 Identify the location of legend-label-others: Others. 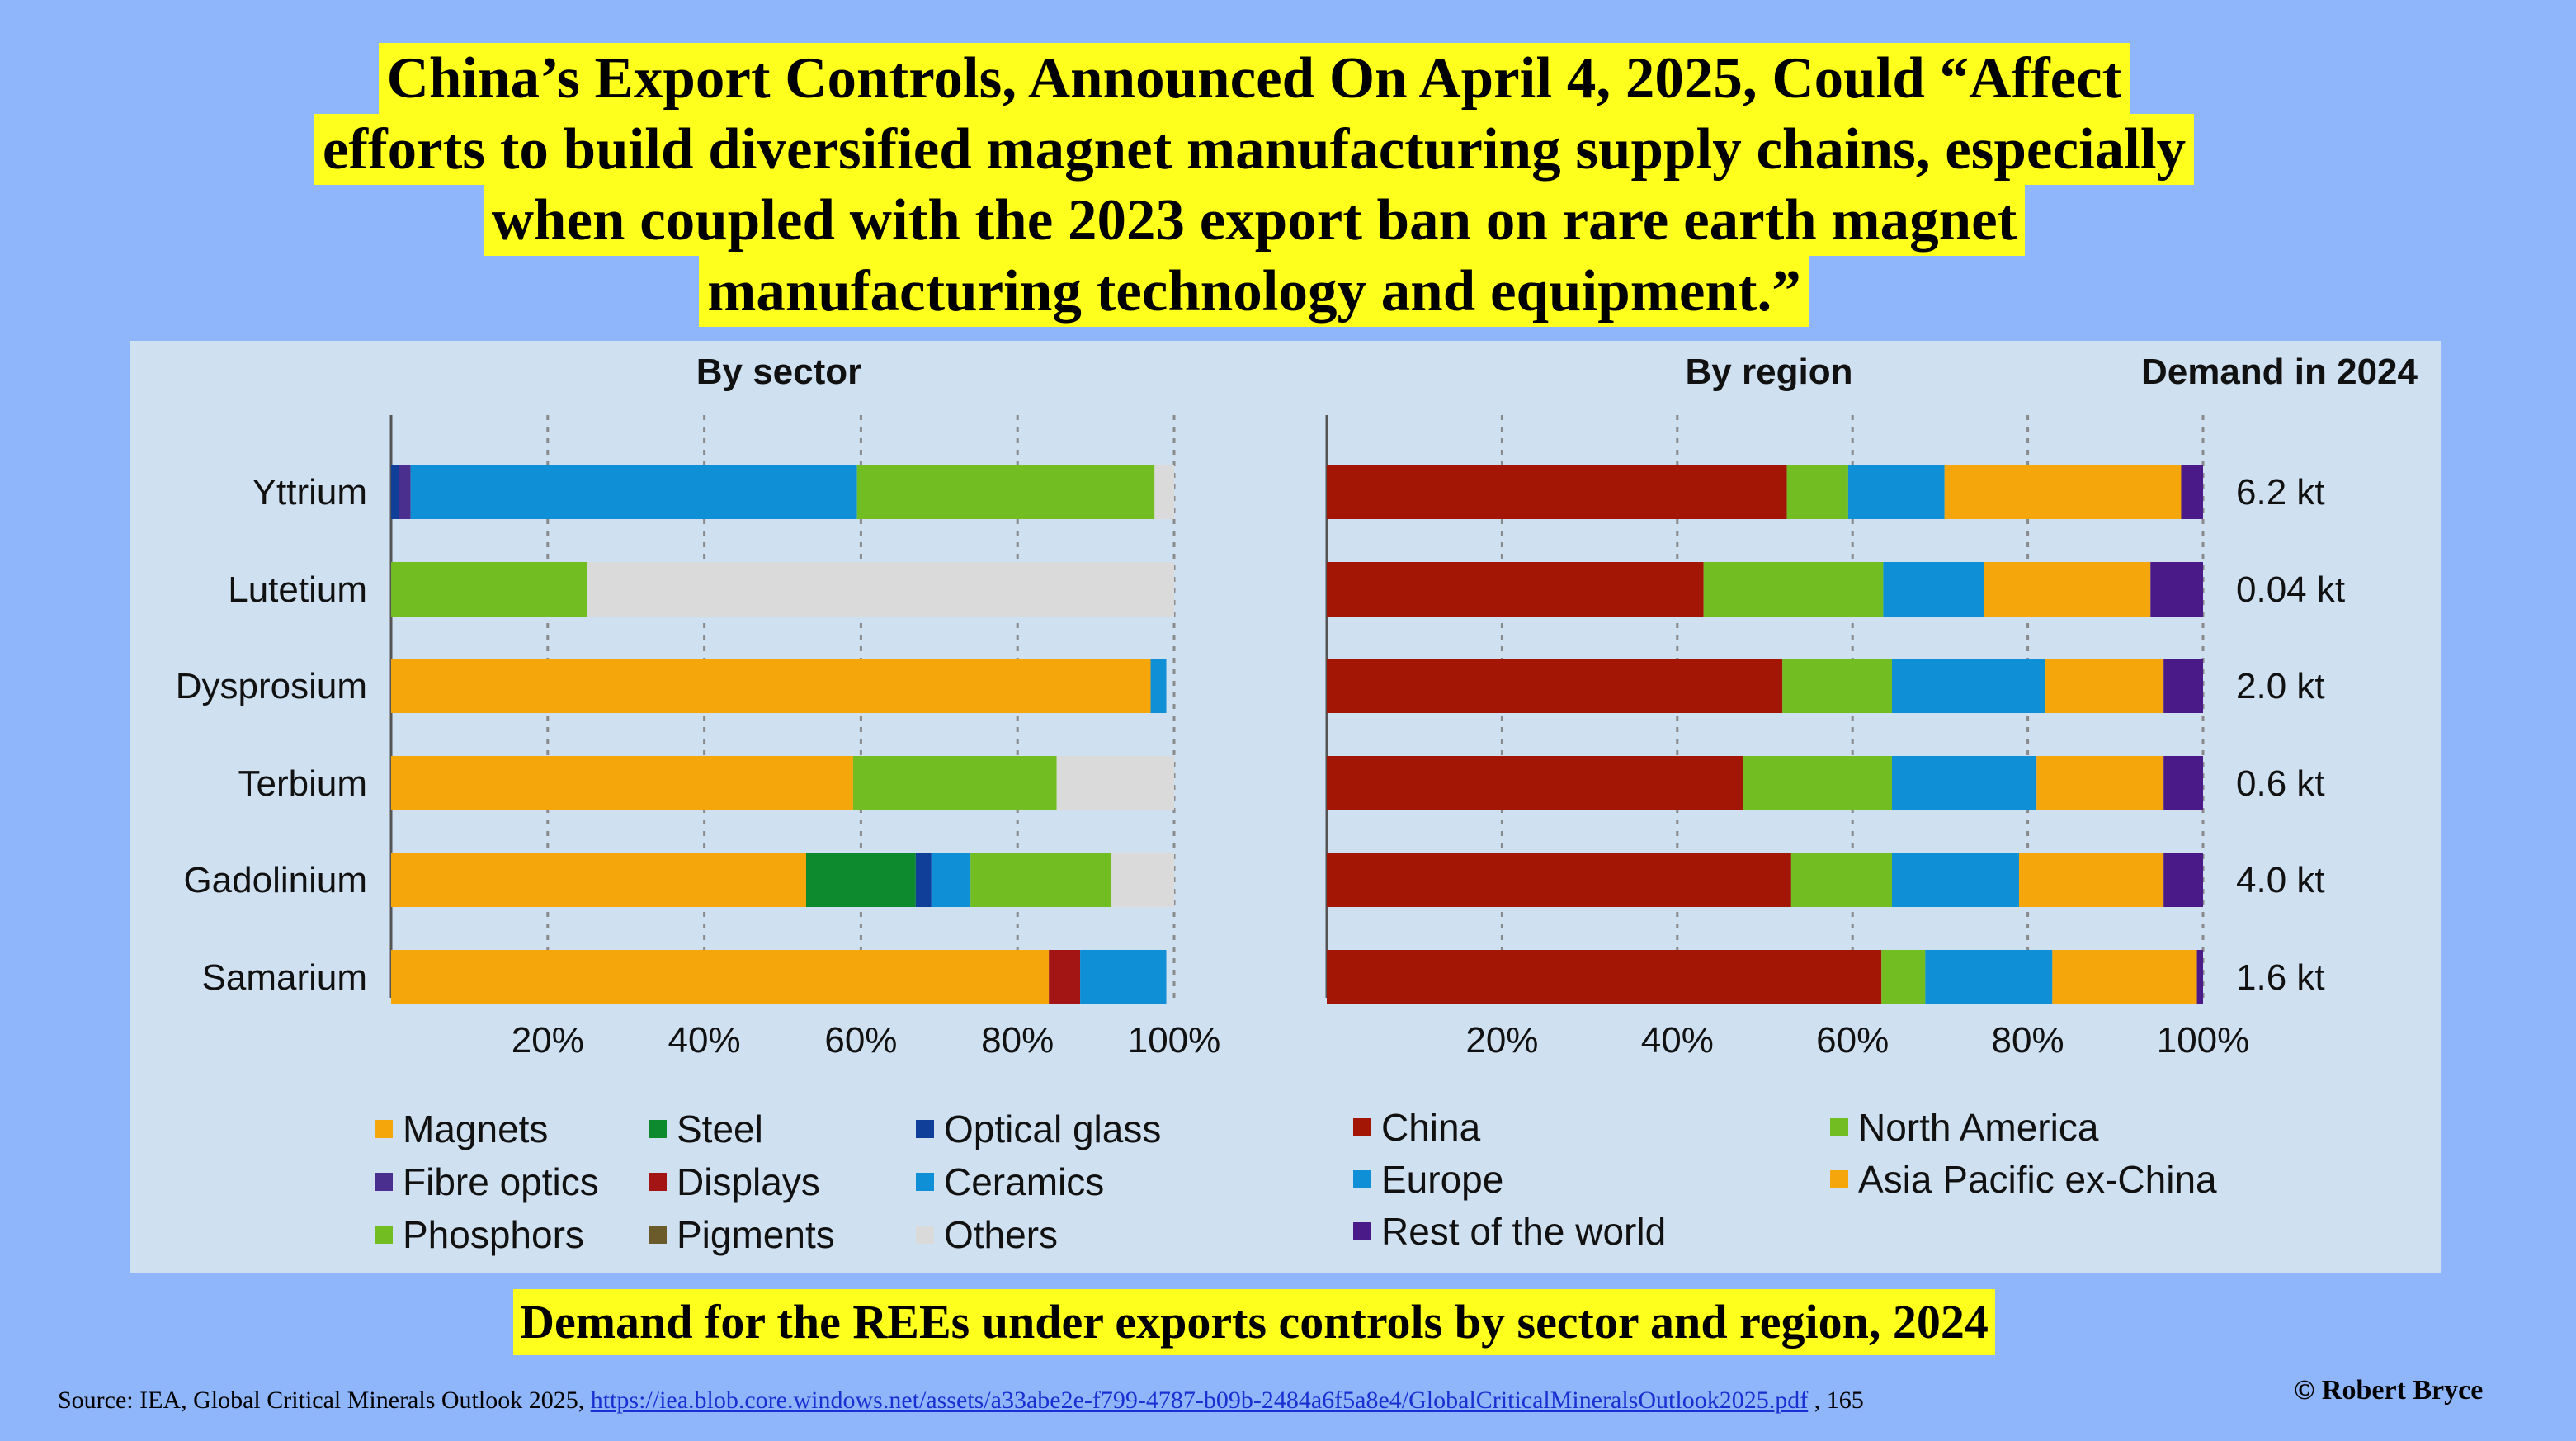
(1001, 1234).